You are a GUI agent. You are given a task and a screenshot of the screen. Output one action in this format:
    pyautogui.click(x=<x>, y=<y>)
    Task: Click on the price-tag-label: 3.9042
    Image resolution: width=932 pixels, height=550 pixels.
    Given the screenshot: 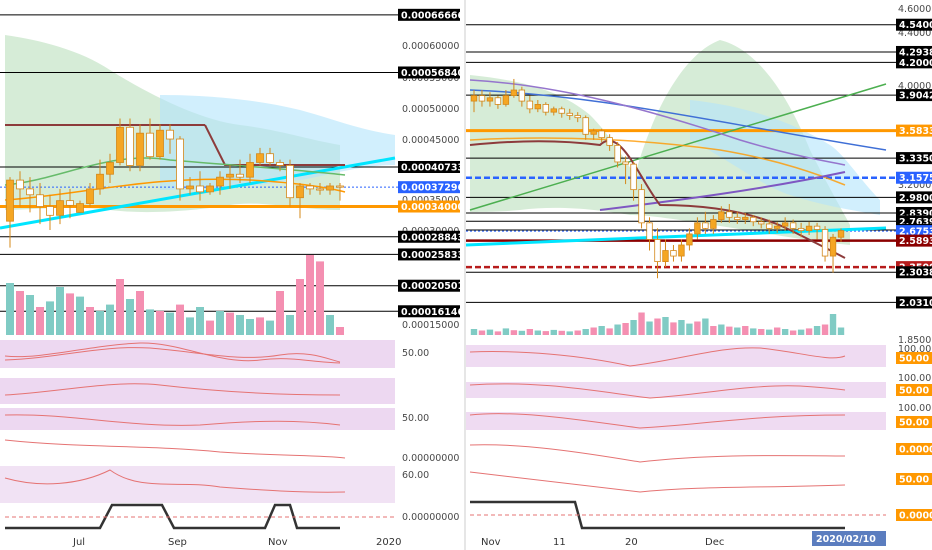 What is the action you would take?
    pyautogui.click(x=915, y=96)
    